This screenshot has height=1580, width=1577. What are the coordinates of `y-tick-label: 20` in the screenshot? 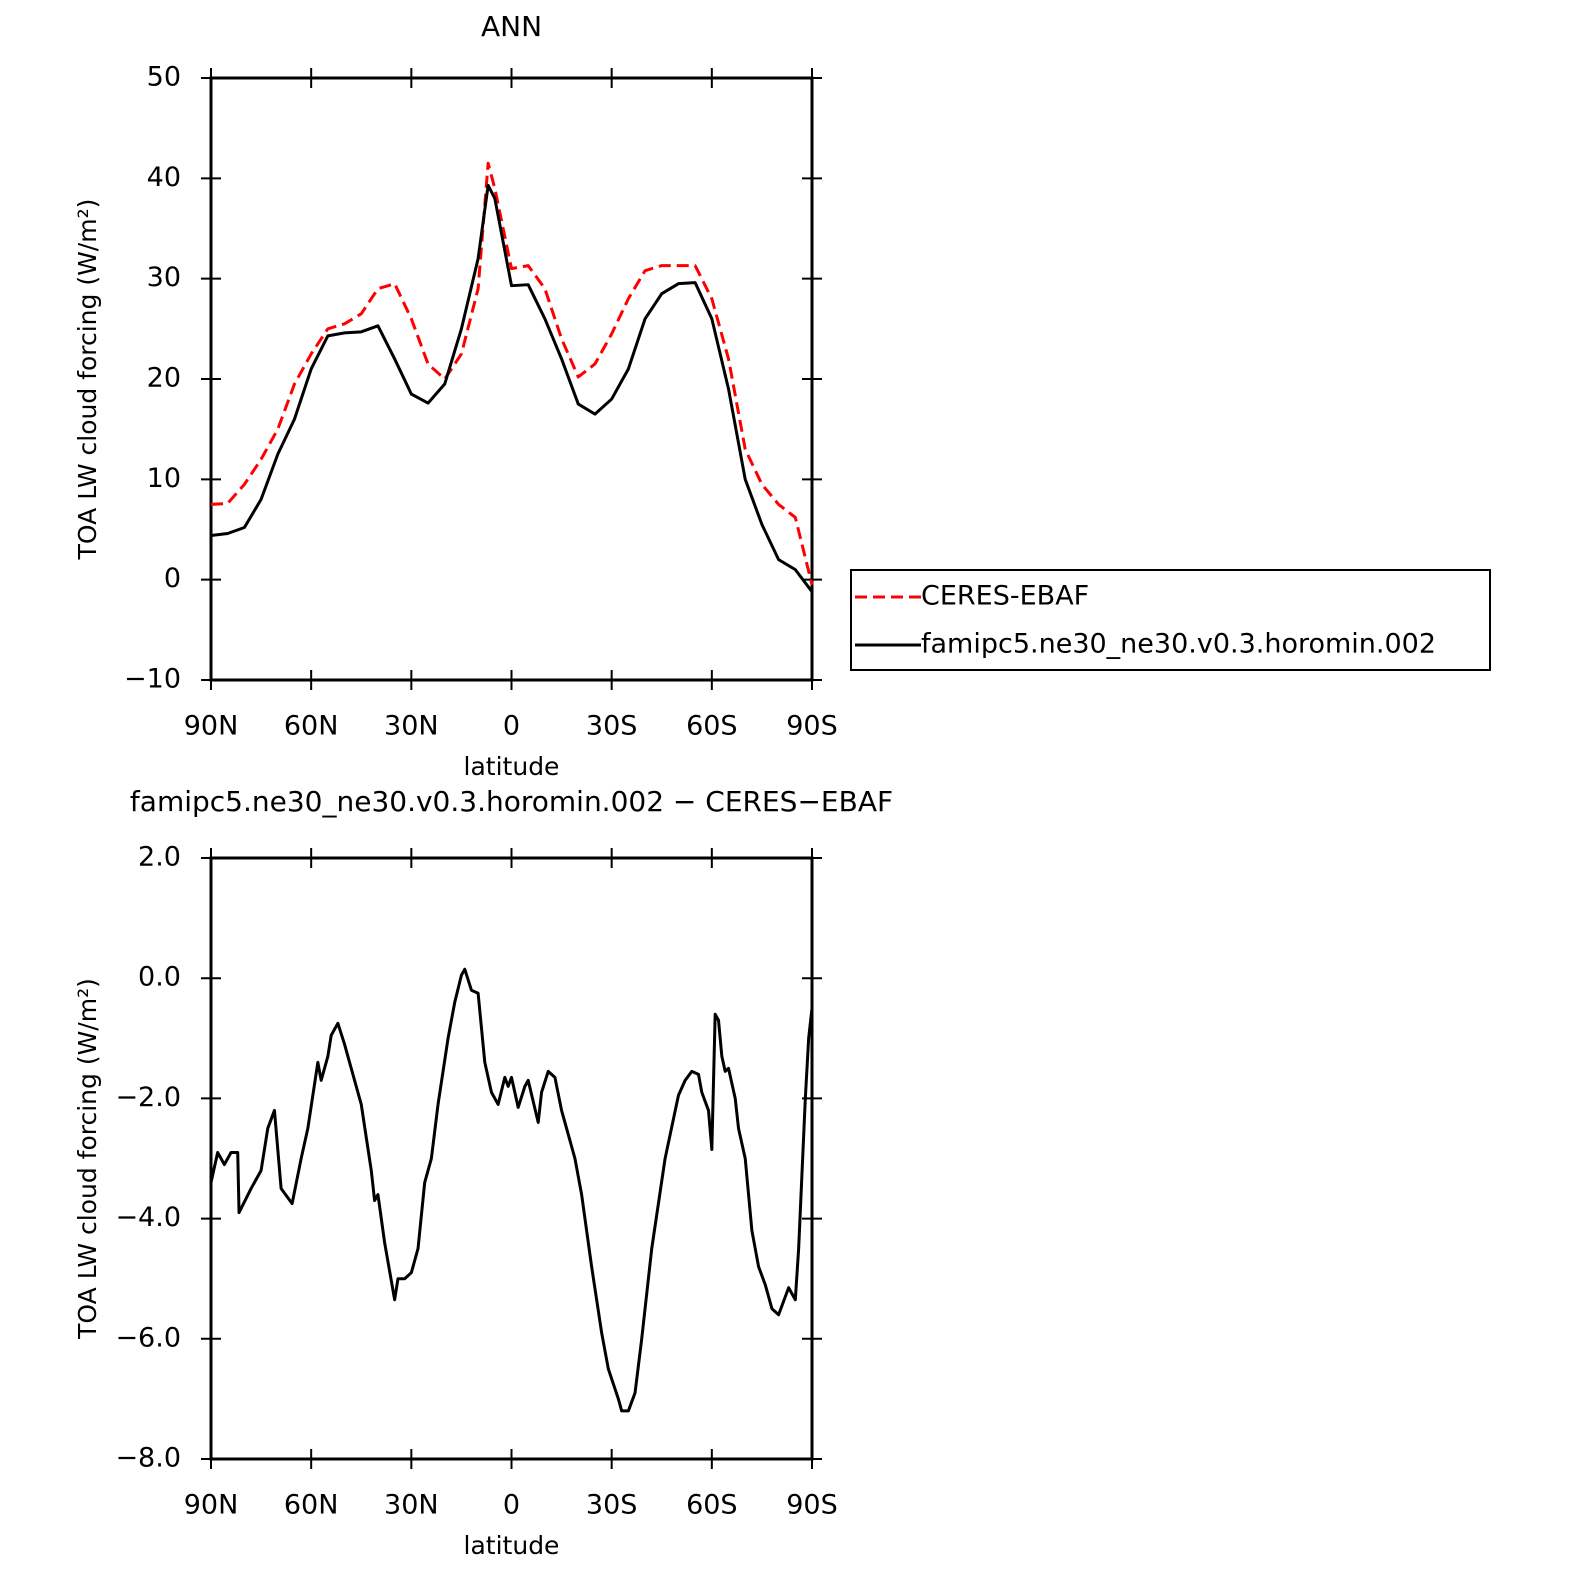 It's located at (164, 378).